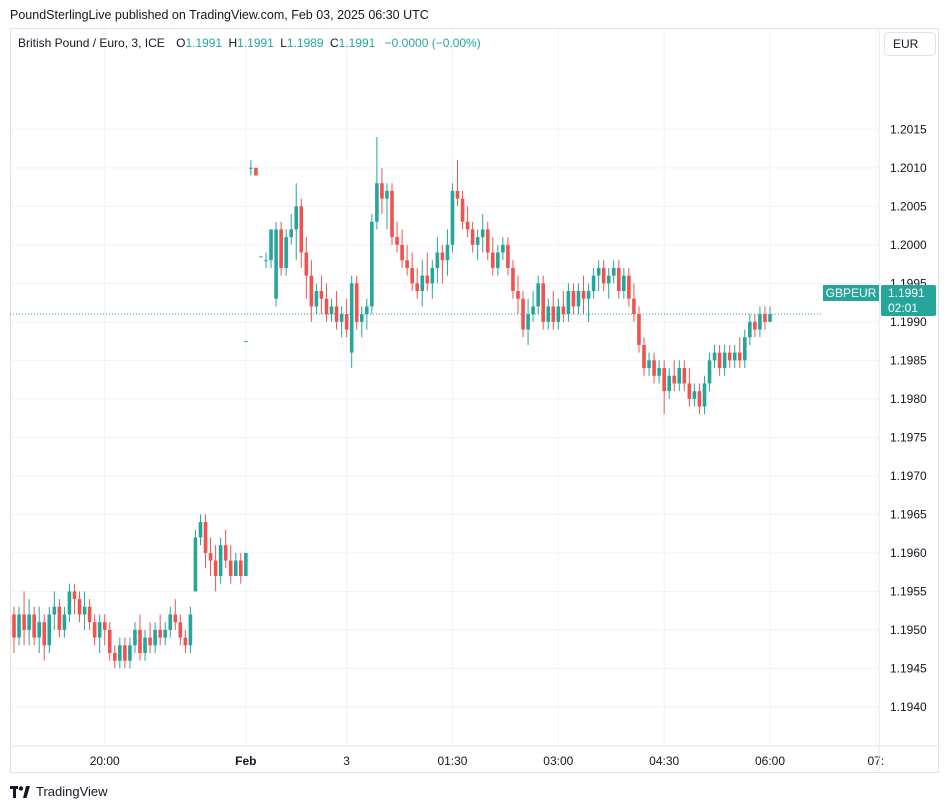 The height and width of the screenshot is (809, 950). Describe the element at coordinates (59, 791) in the screenshot. I see `tradingview-brand: TradingView` at that location.